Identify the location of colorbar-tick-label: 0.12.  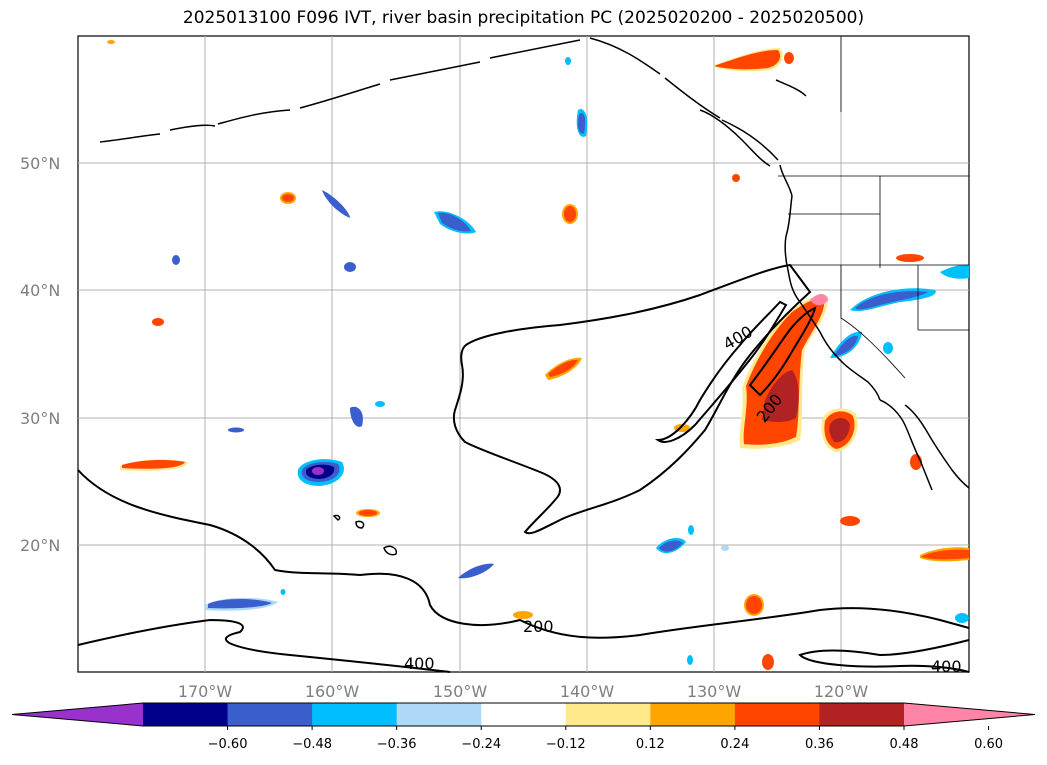
(650, 744).